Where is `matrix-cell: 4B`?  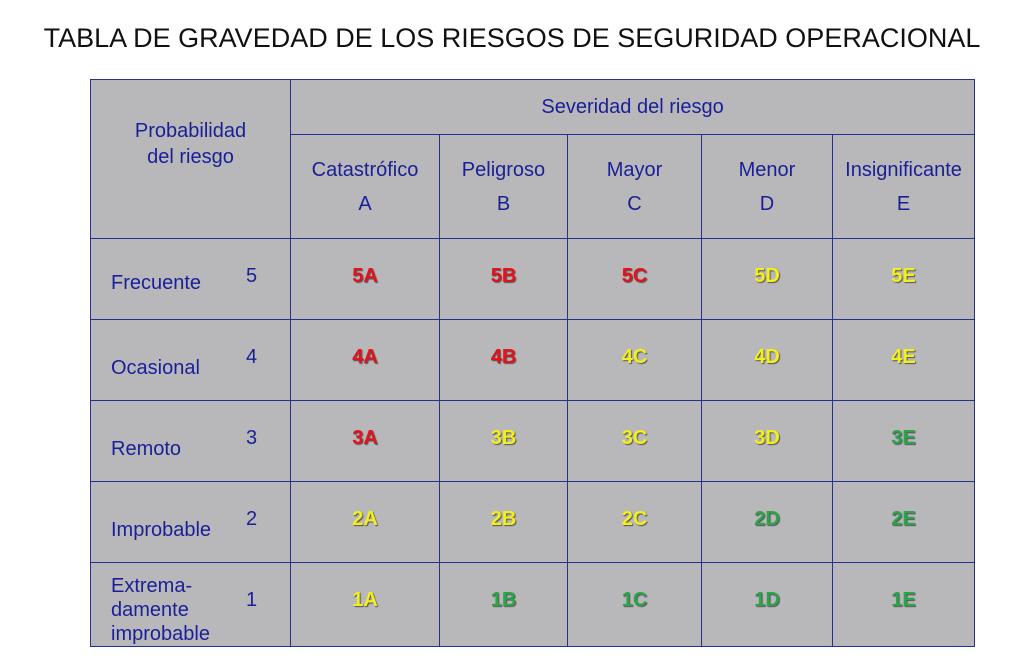
matrix-cell: 4B is located at coordinates (503, 360).